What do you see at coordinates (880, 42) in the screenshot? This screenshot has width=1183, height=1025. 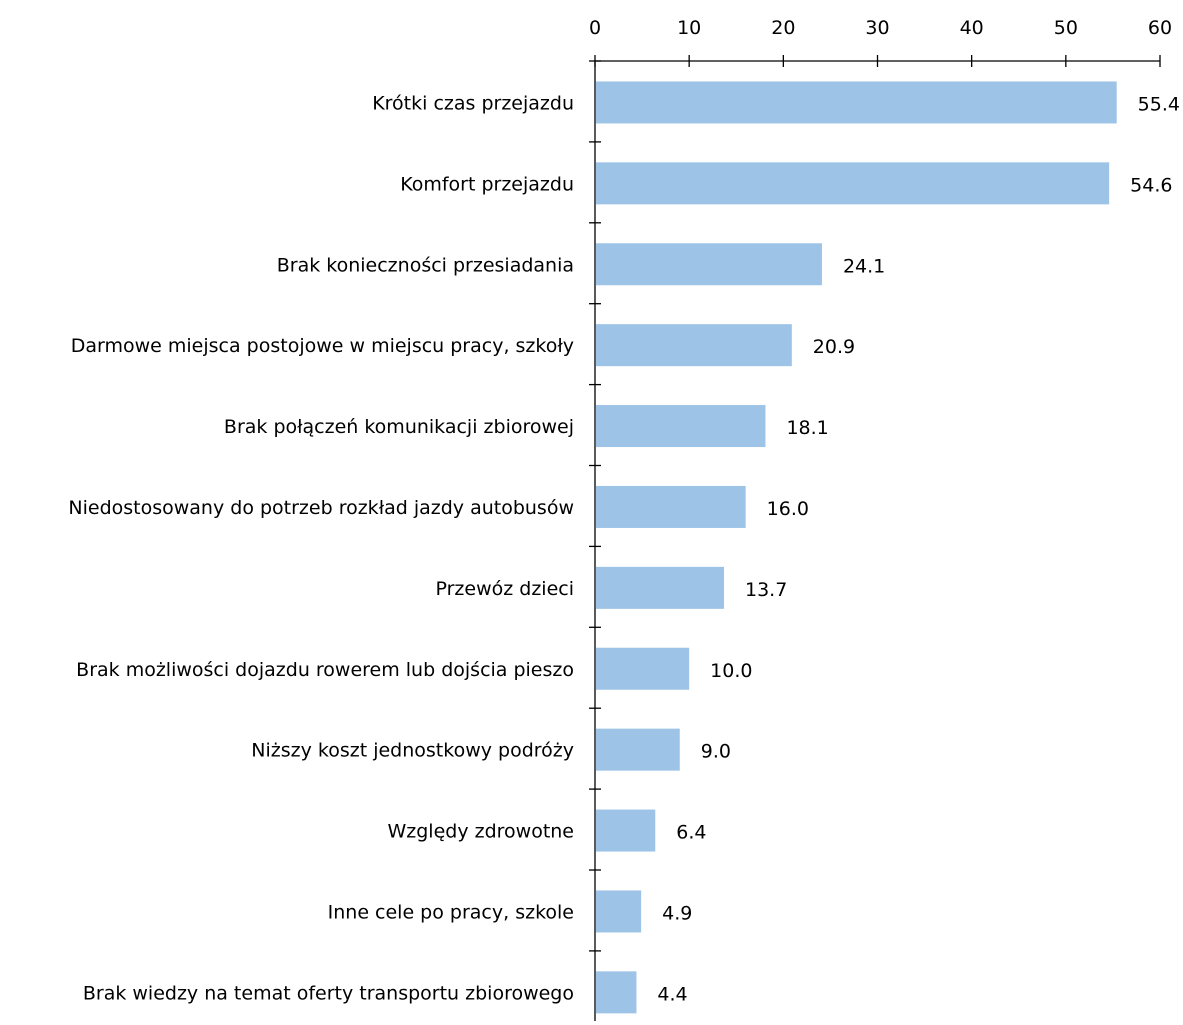 I see `x-axis: 0 10 20 30 40 50 60` at bounding box center [880, 42].